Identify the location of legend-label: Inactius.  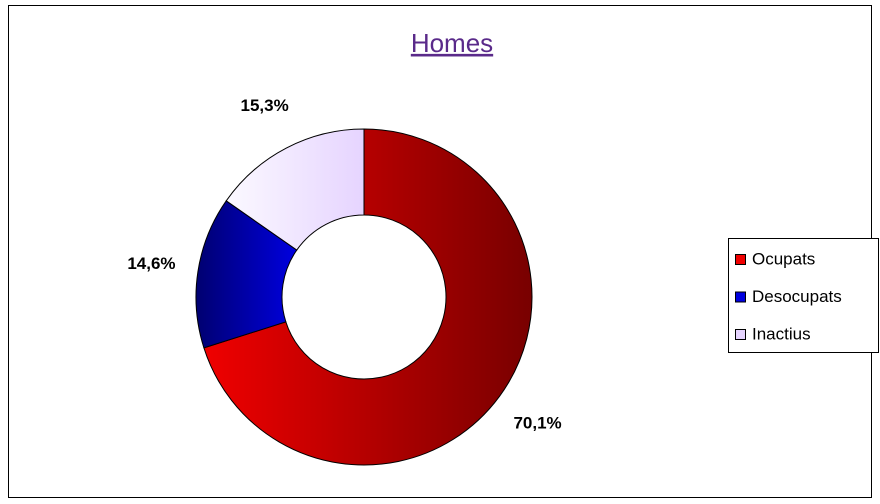
(781, 333).